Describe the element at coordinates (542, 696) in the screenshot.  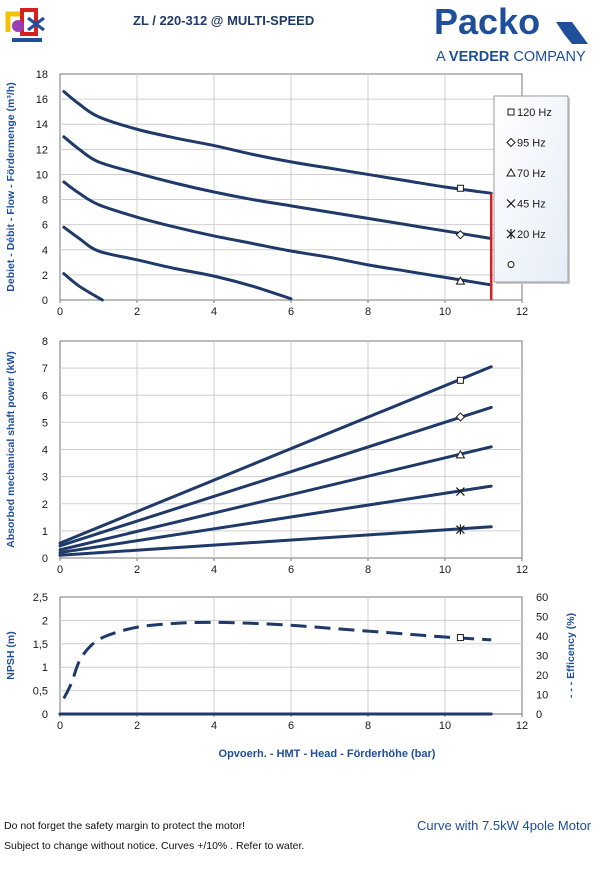
I see `y-right-tick-label: 10` at that location.